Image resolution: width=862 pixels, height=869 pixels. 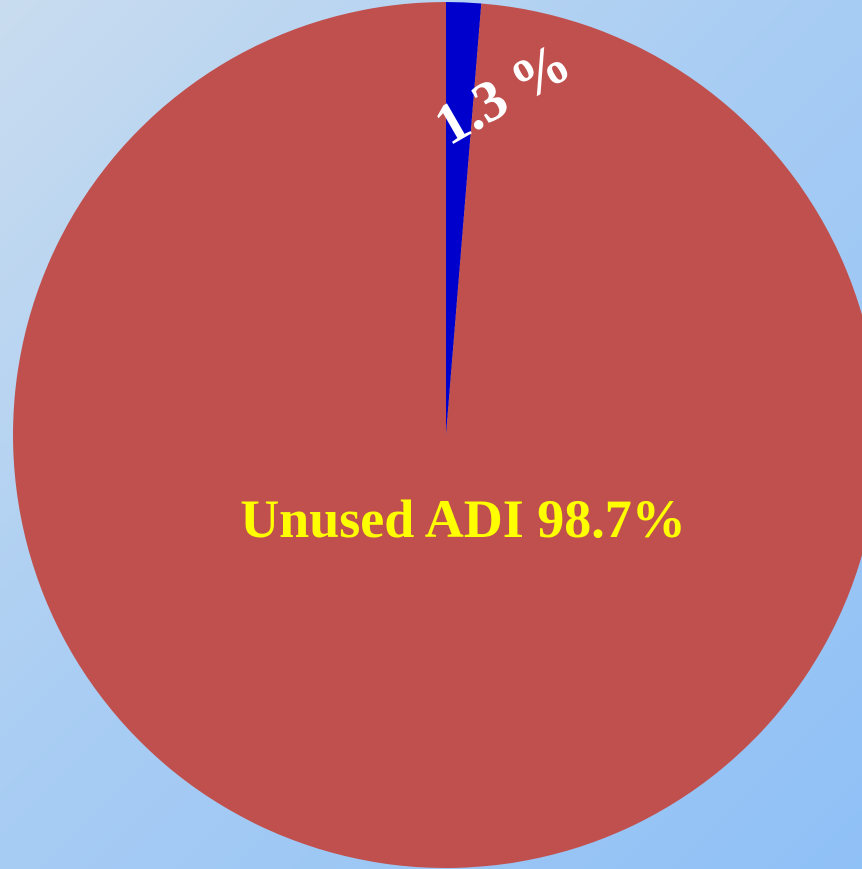 I want to click on slice-label-unused-adi: Unused ADI 98.7%, so click(x=463, y=519).